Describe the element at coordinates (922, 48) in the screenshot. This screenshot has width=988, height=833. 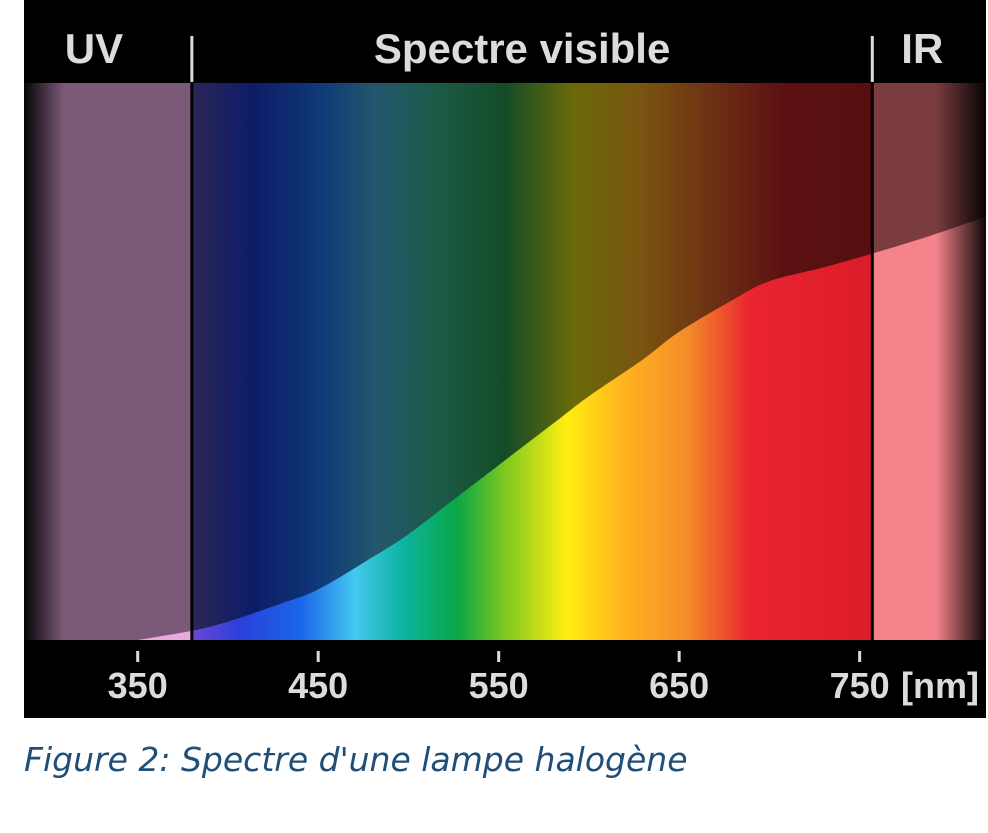
I see `region-label-ir: IR` at that location.